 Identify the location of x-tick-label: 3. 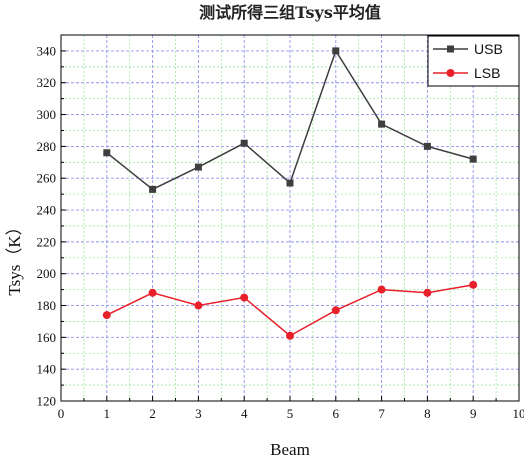
(198, 413).